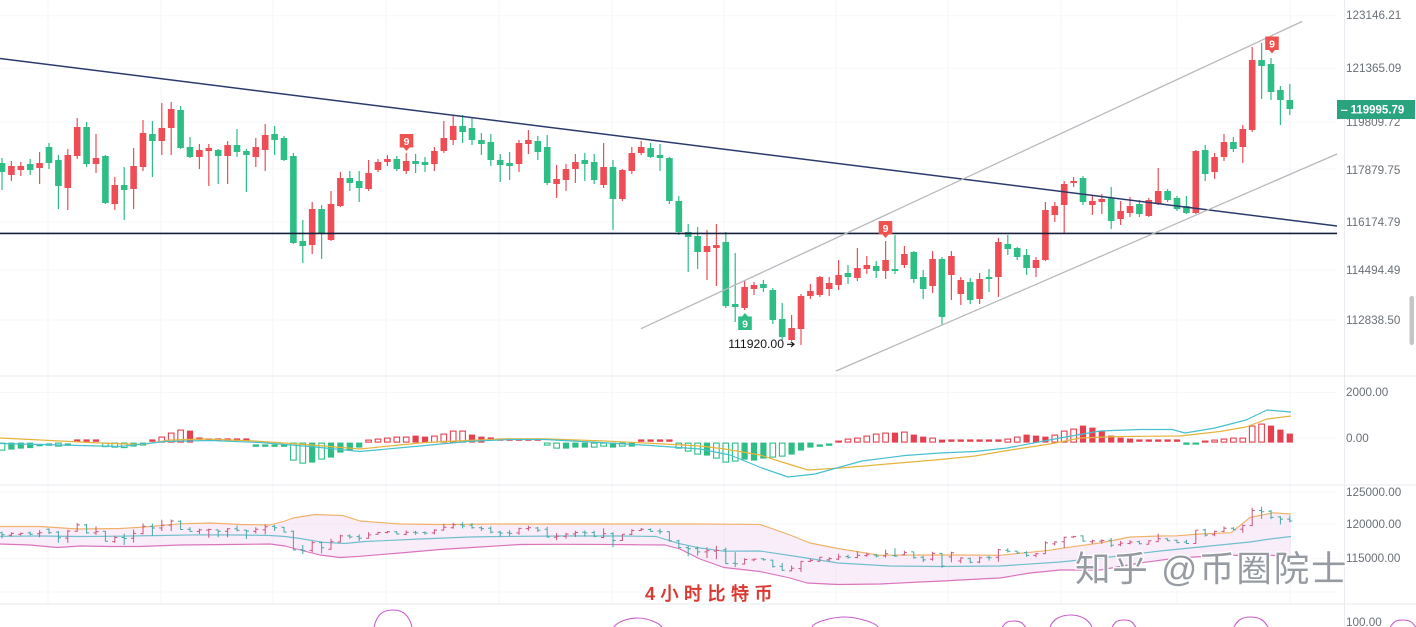 The width and height of the screenshot is (1416, 627). What do you see at coordinates (1364, 621) in the screenshot?
I see `svg-text: 100.00` at bounding box center [1364, 621].